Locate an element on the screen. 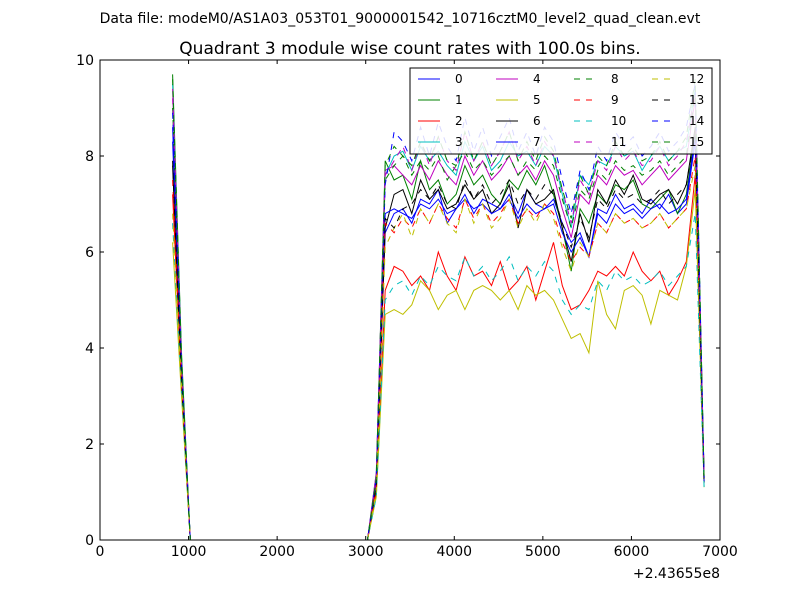 The image size is (800, 604). legend-label-15: 15 is located at coordinates (696, 142).